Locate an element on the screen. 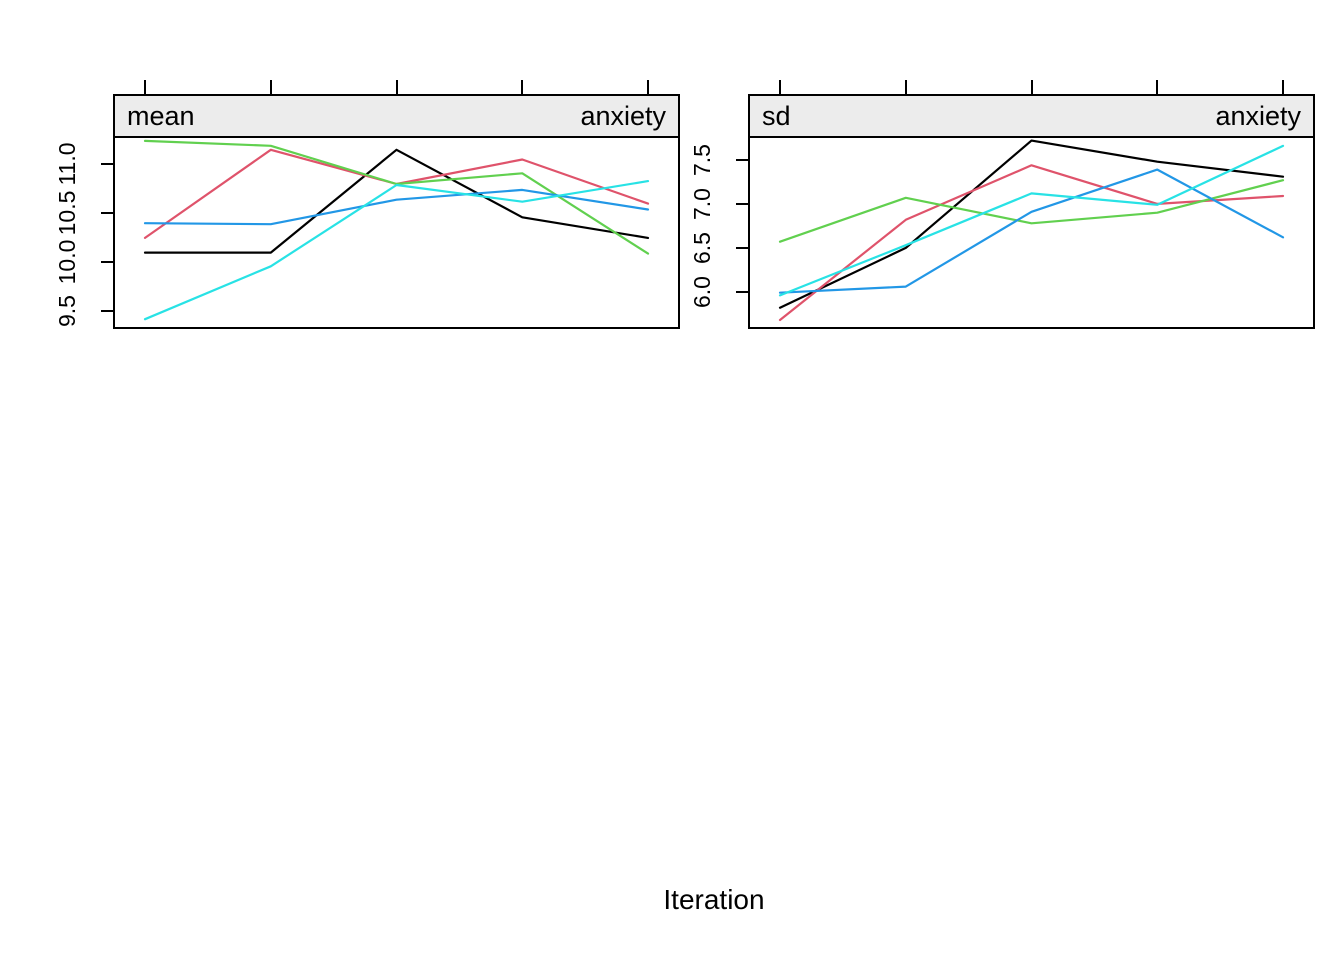  strip-bar: sd anxiety is located at coordinates (1031, 116).